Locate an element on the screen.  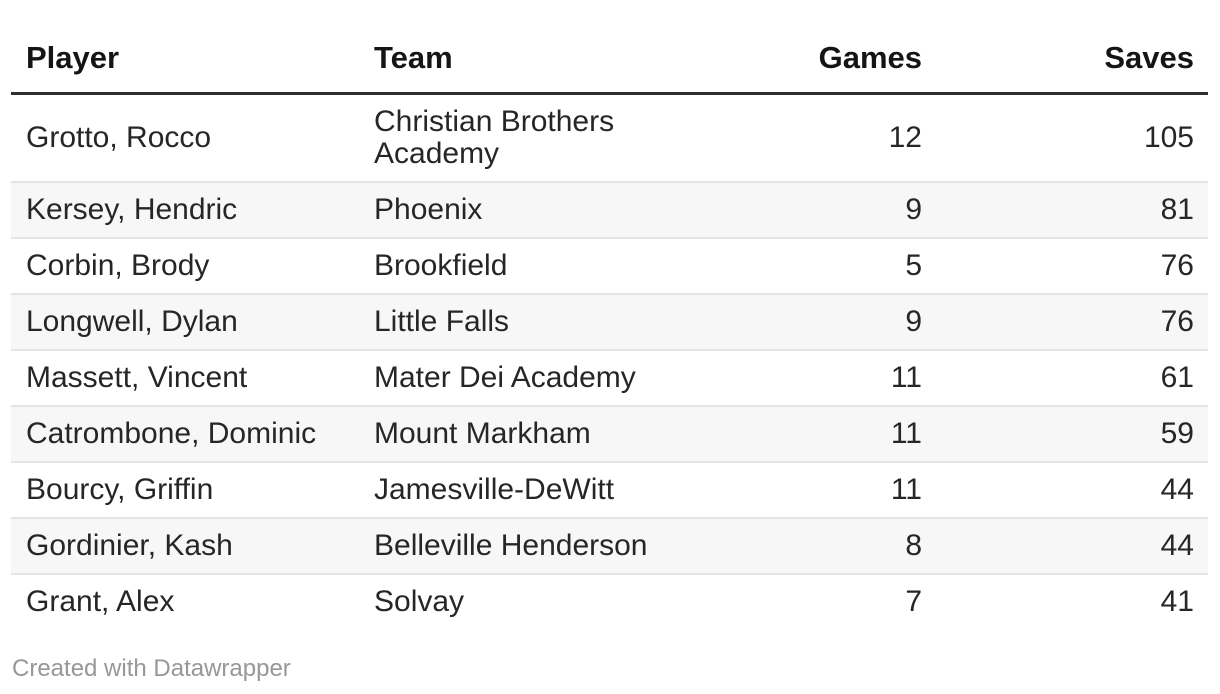
cell-player: Bourcy, Griffin is located at coordinates (188, 489).